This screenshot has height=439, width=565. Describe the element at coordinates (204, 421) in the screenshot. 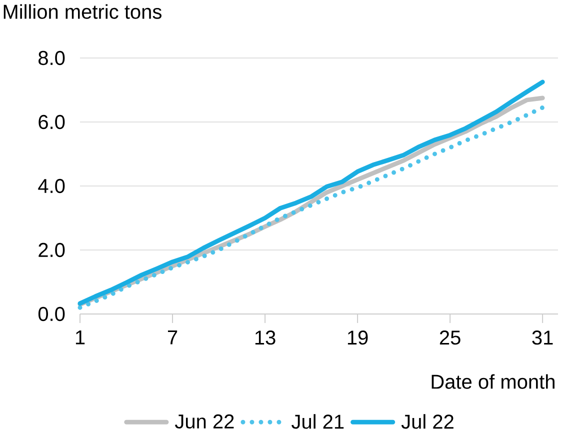

I see `legend-label: Jun 22` at that location.